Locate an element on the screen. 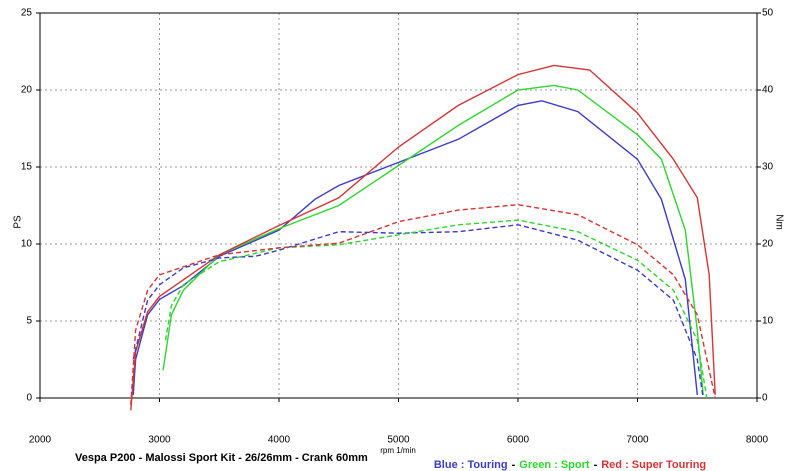 The width and height of the screenshot is (800, 471). y2-tick-label: 20 is located at coordinates (768, 244).